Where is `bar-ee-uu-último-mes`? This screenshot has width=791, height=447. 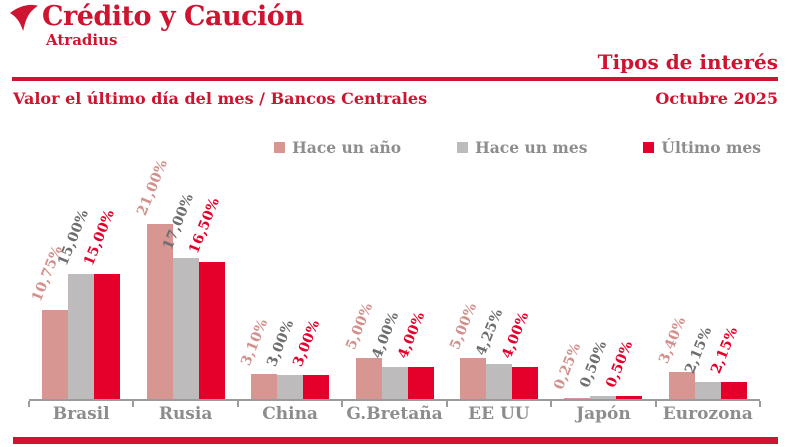 bar-ee-uu-último-mes is located at coordinates (524, 383).